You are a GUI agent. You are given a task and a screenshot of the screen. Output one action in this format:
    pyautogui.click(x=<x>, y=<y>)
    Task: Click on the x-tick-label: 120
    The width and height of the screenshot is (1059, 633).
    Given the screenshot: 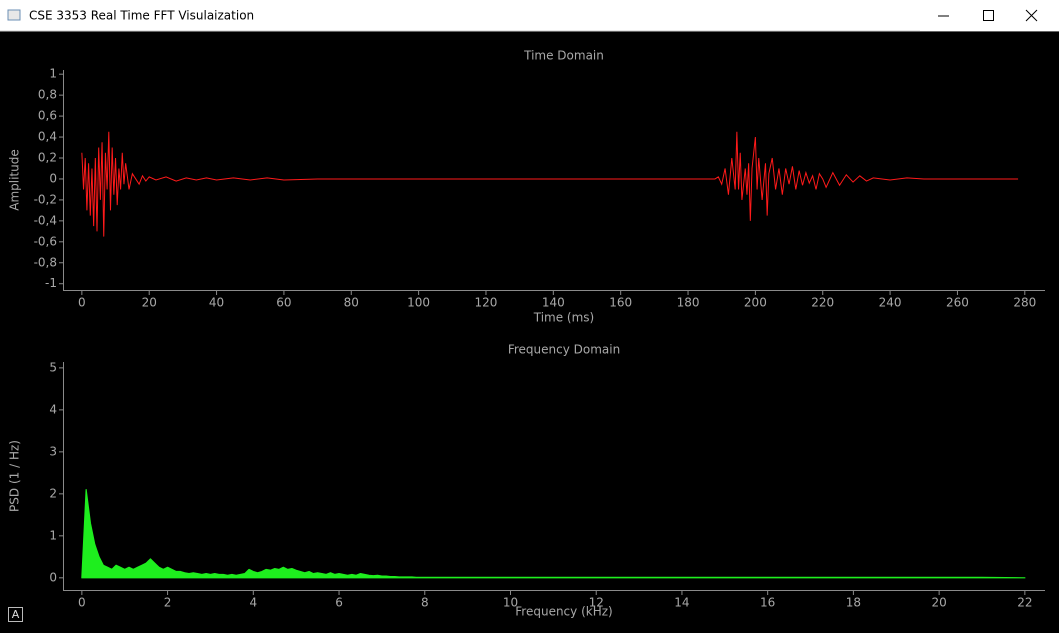 What is the action you would take?
    pyautogui.click(x=486, y=303)
    